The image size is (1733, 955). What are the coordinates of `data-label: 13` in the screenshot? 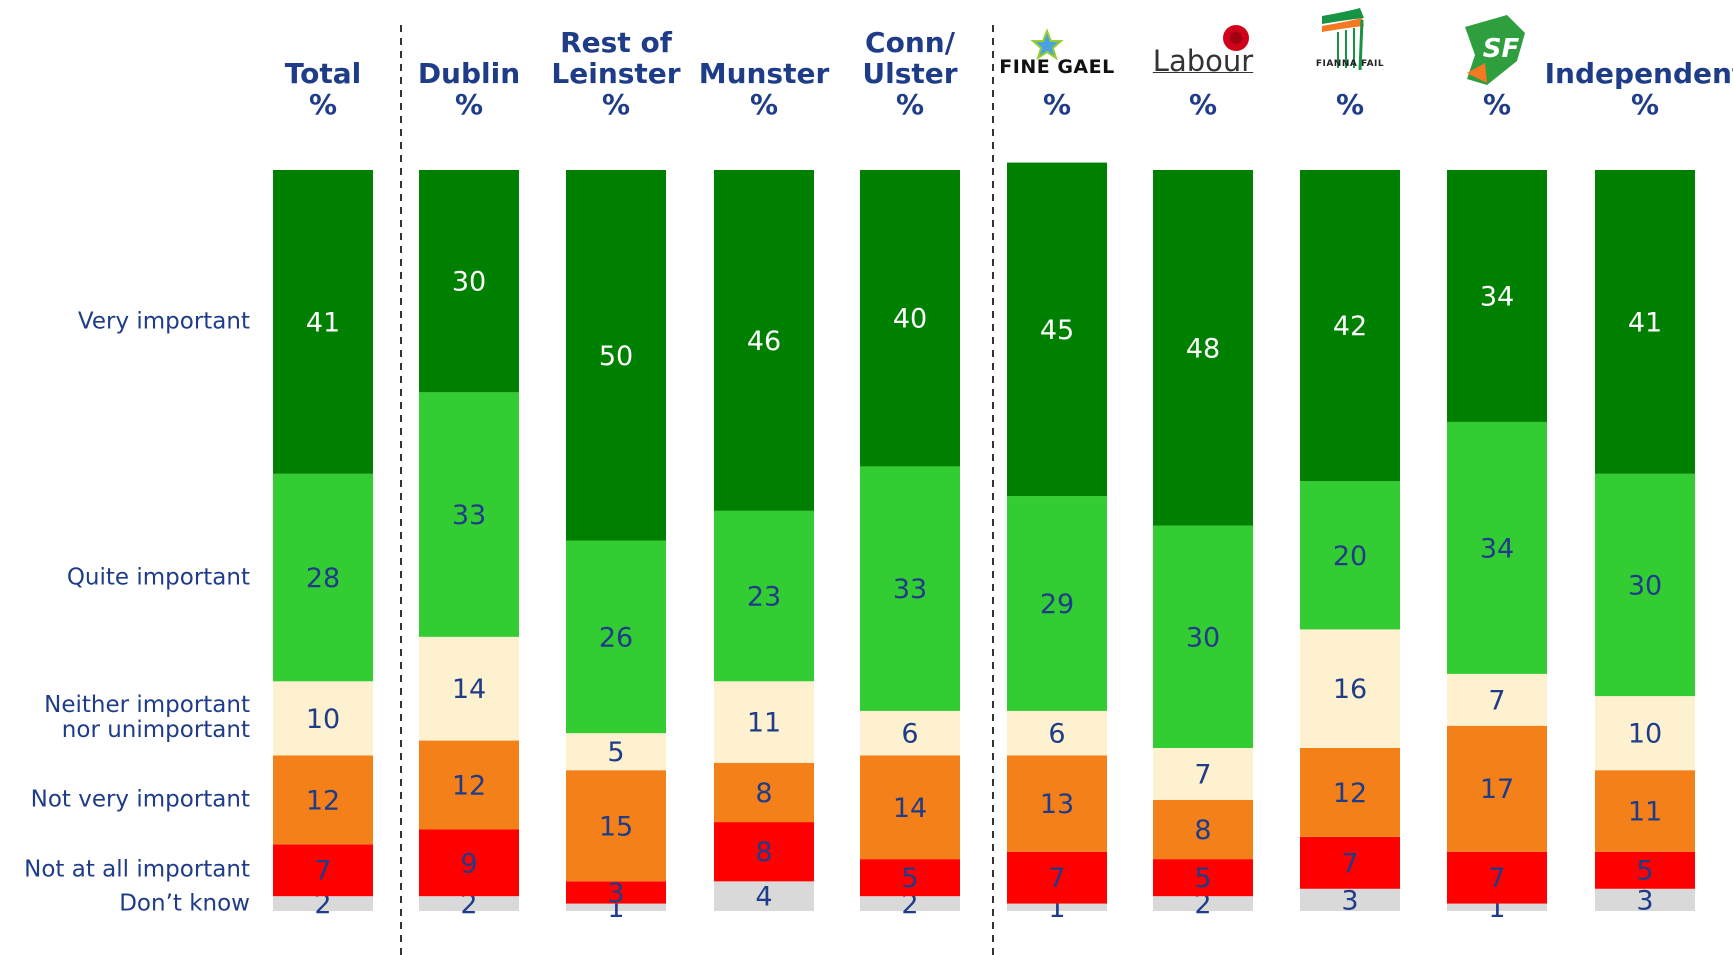 It's located at (1057, 804).